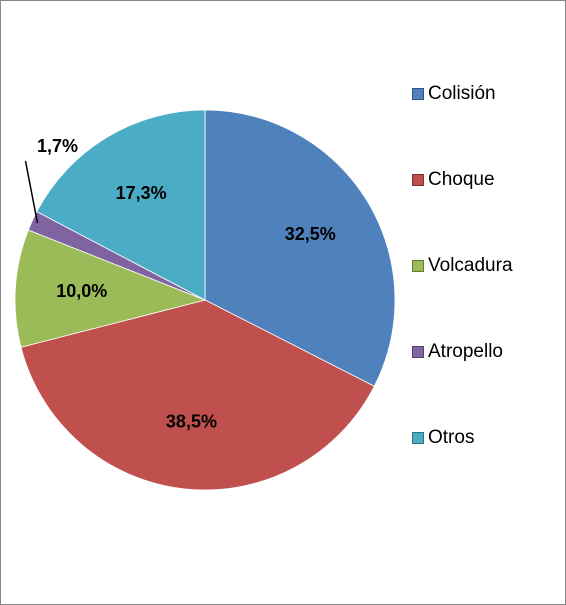 This screenshot has width=566, height=605. What do you see at coordinates (451, 437) in the screenshot?
I see `legend-label: Otros` at bounding box center [451, 437].